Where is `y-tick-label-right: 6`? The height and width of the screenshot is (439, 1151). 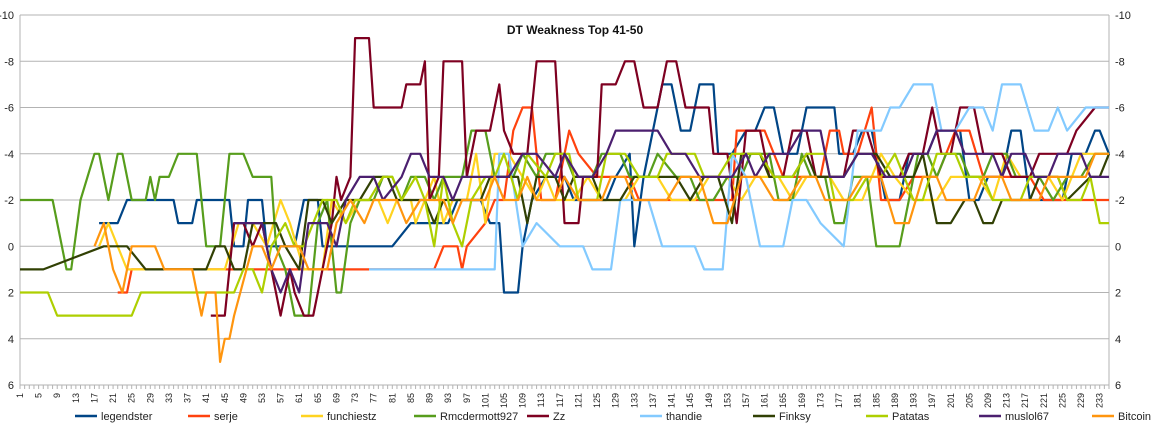
y-tick-label-right: 6 is located at coordinates (1118, 386).